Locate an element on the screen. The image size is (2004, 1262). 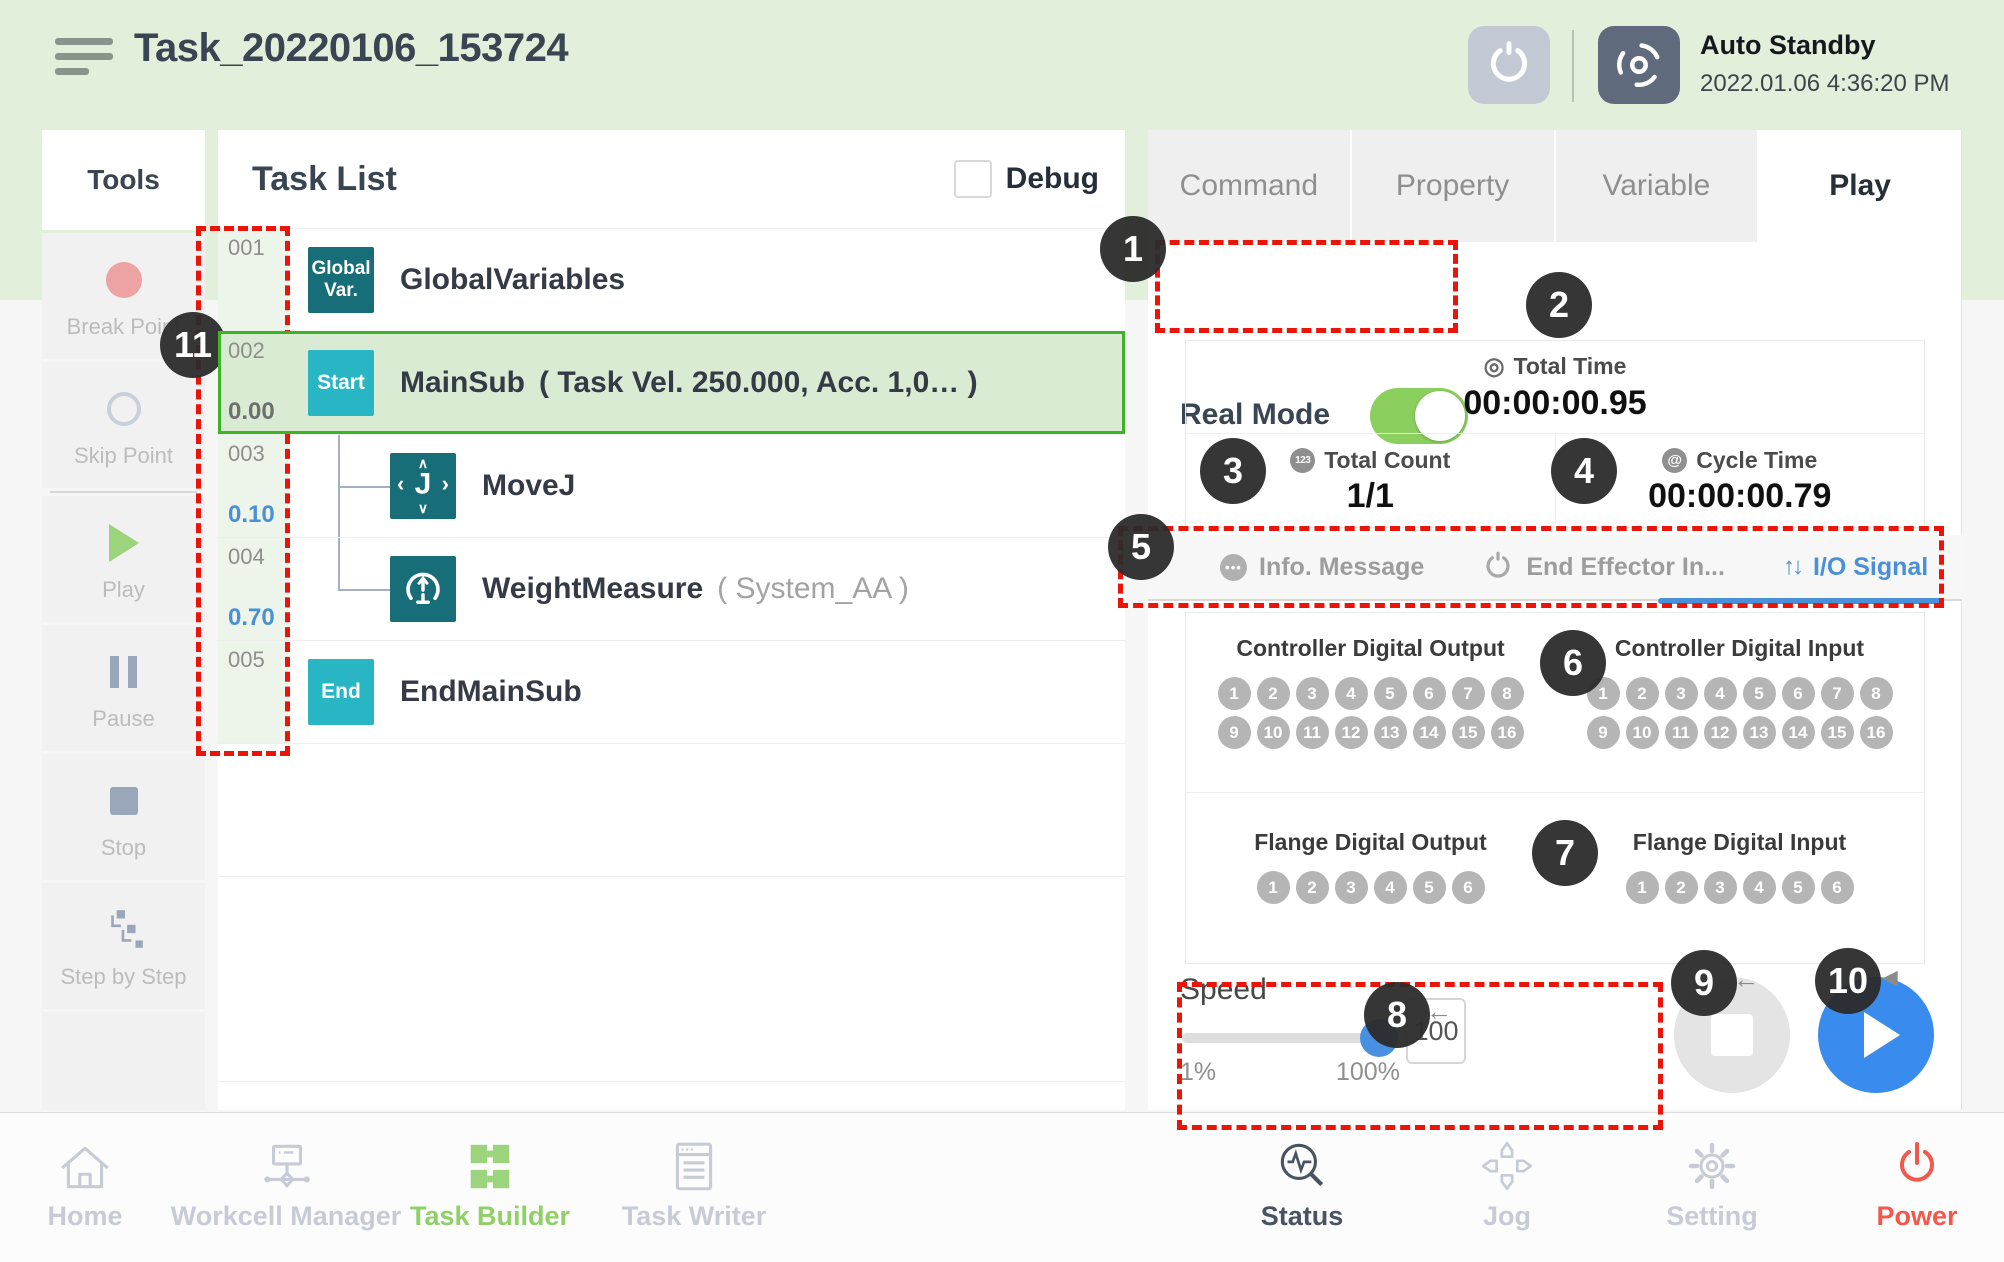
speed-slider-track is located at coordinates (1289, 1038).